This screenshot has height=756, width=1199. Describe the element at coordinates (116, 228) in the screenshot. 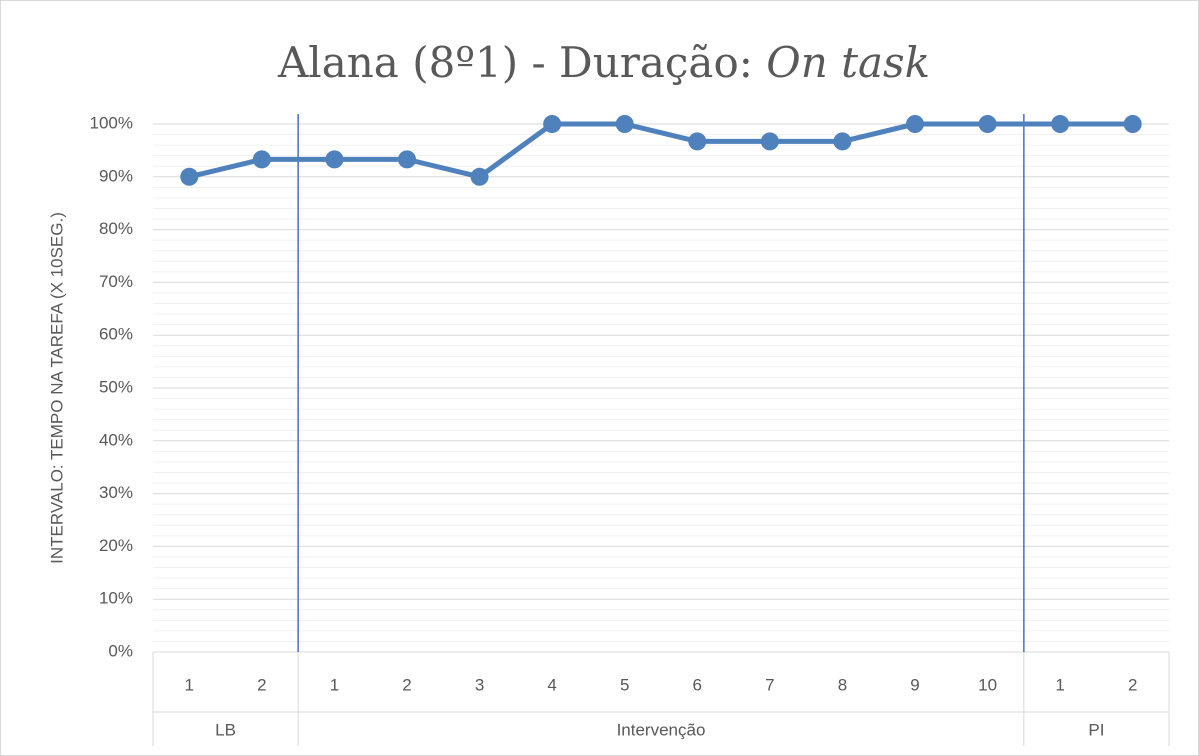

I see `y-tick-label: 80%` at that location.